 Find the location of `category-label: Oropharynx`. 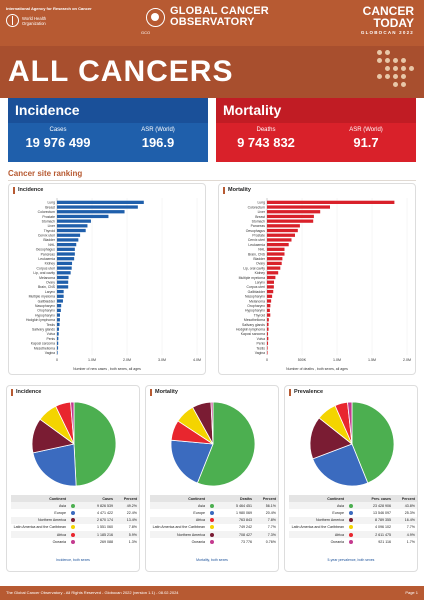

category-label: Oropharynx is located at coordinates (256, 306).